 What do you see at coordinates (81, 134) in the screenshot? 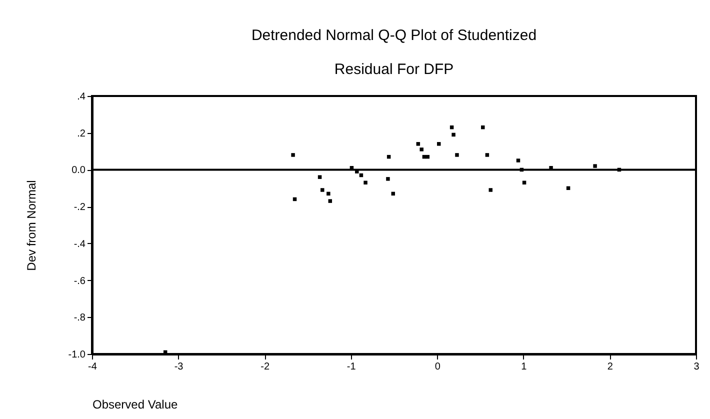
I see `y-tick-label: .2` at bounding box center [81, 134].